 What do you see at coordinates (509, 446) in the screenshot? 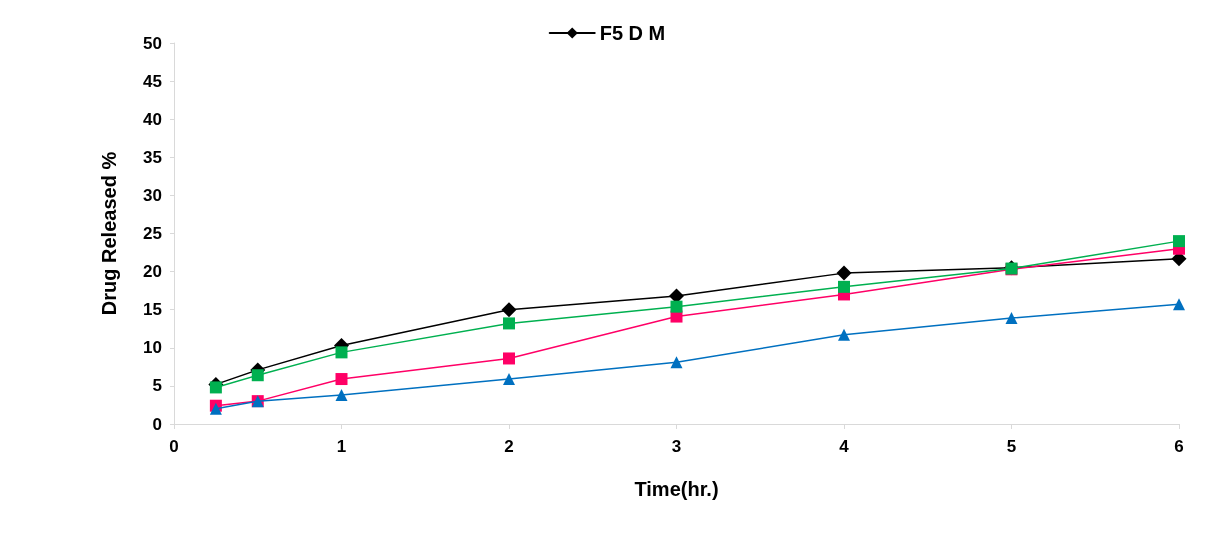
I see `x-tick-label: 2` at bounding box center [509, 446].